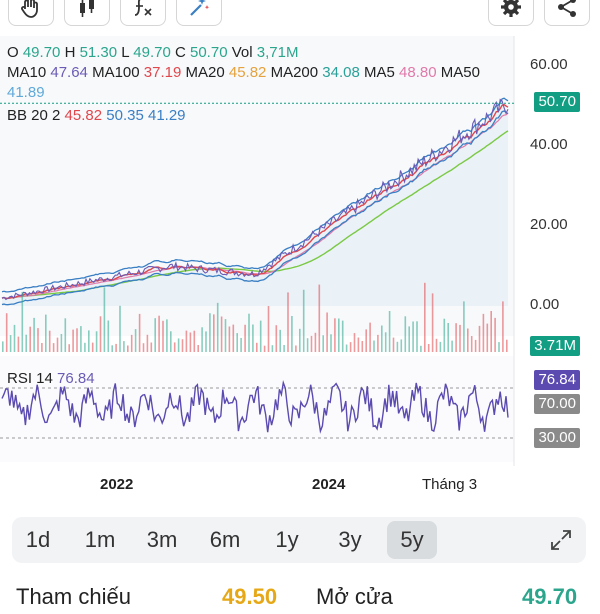 The height and width of the screenshot is (614, 600). Describe the element at coordinates (69, 72) in the screenshot. I see `ma10-value: 47.64` at that location.